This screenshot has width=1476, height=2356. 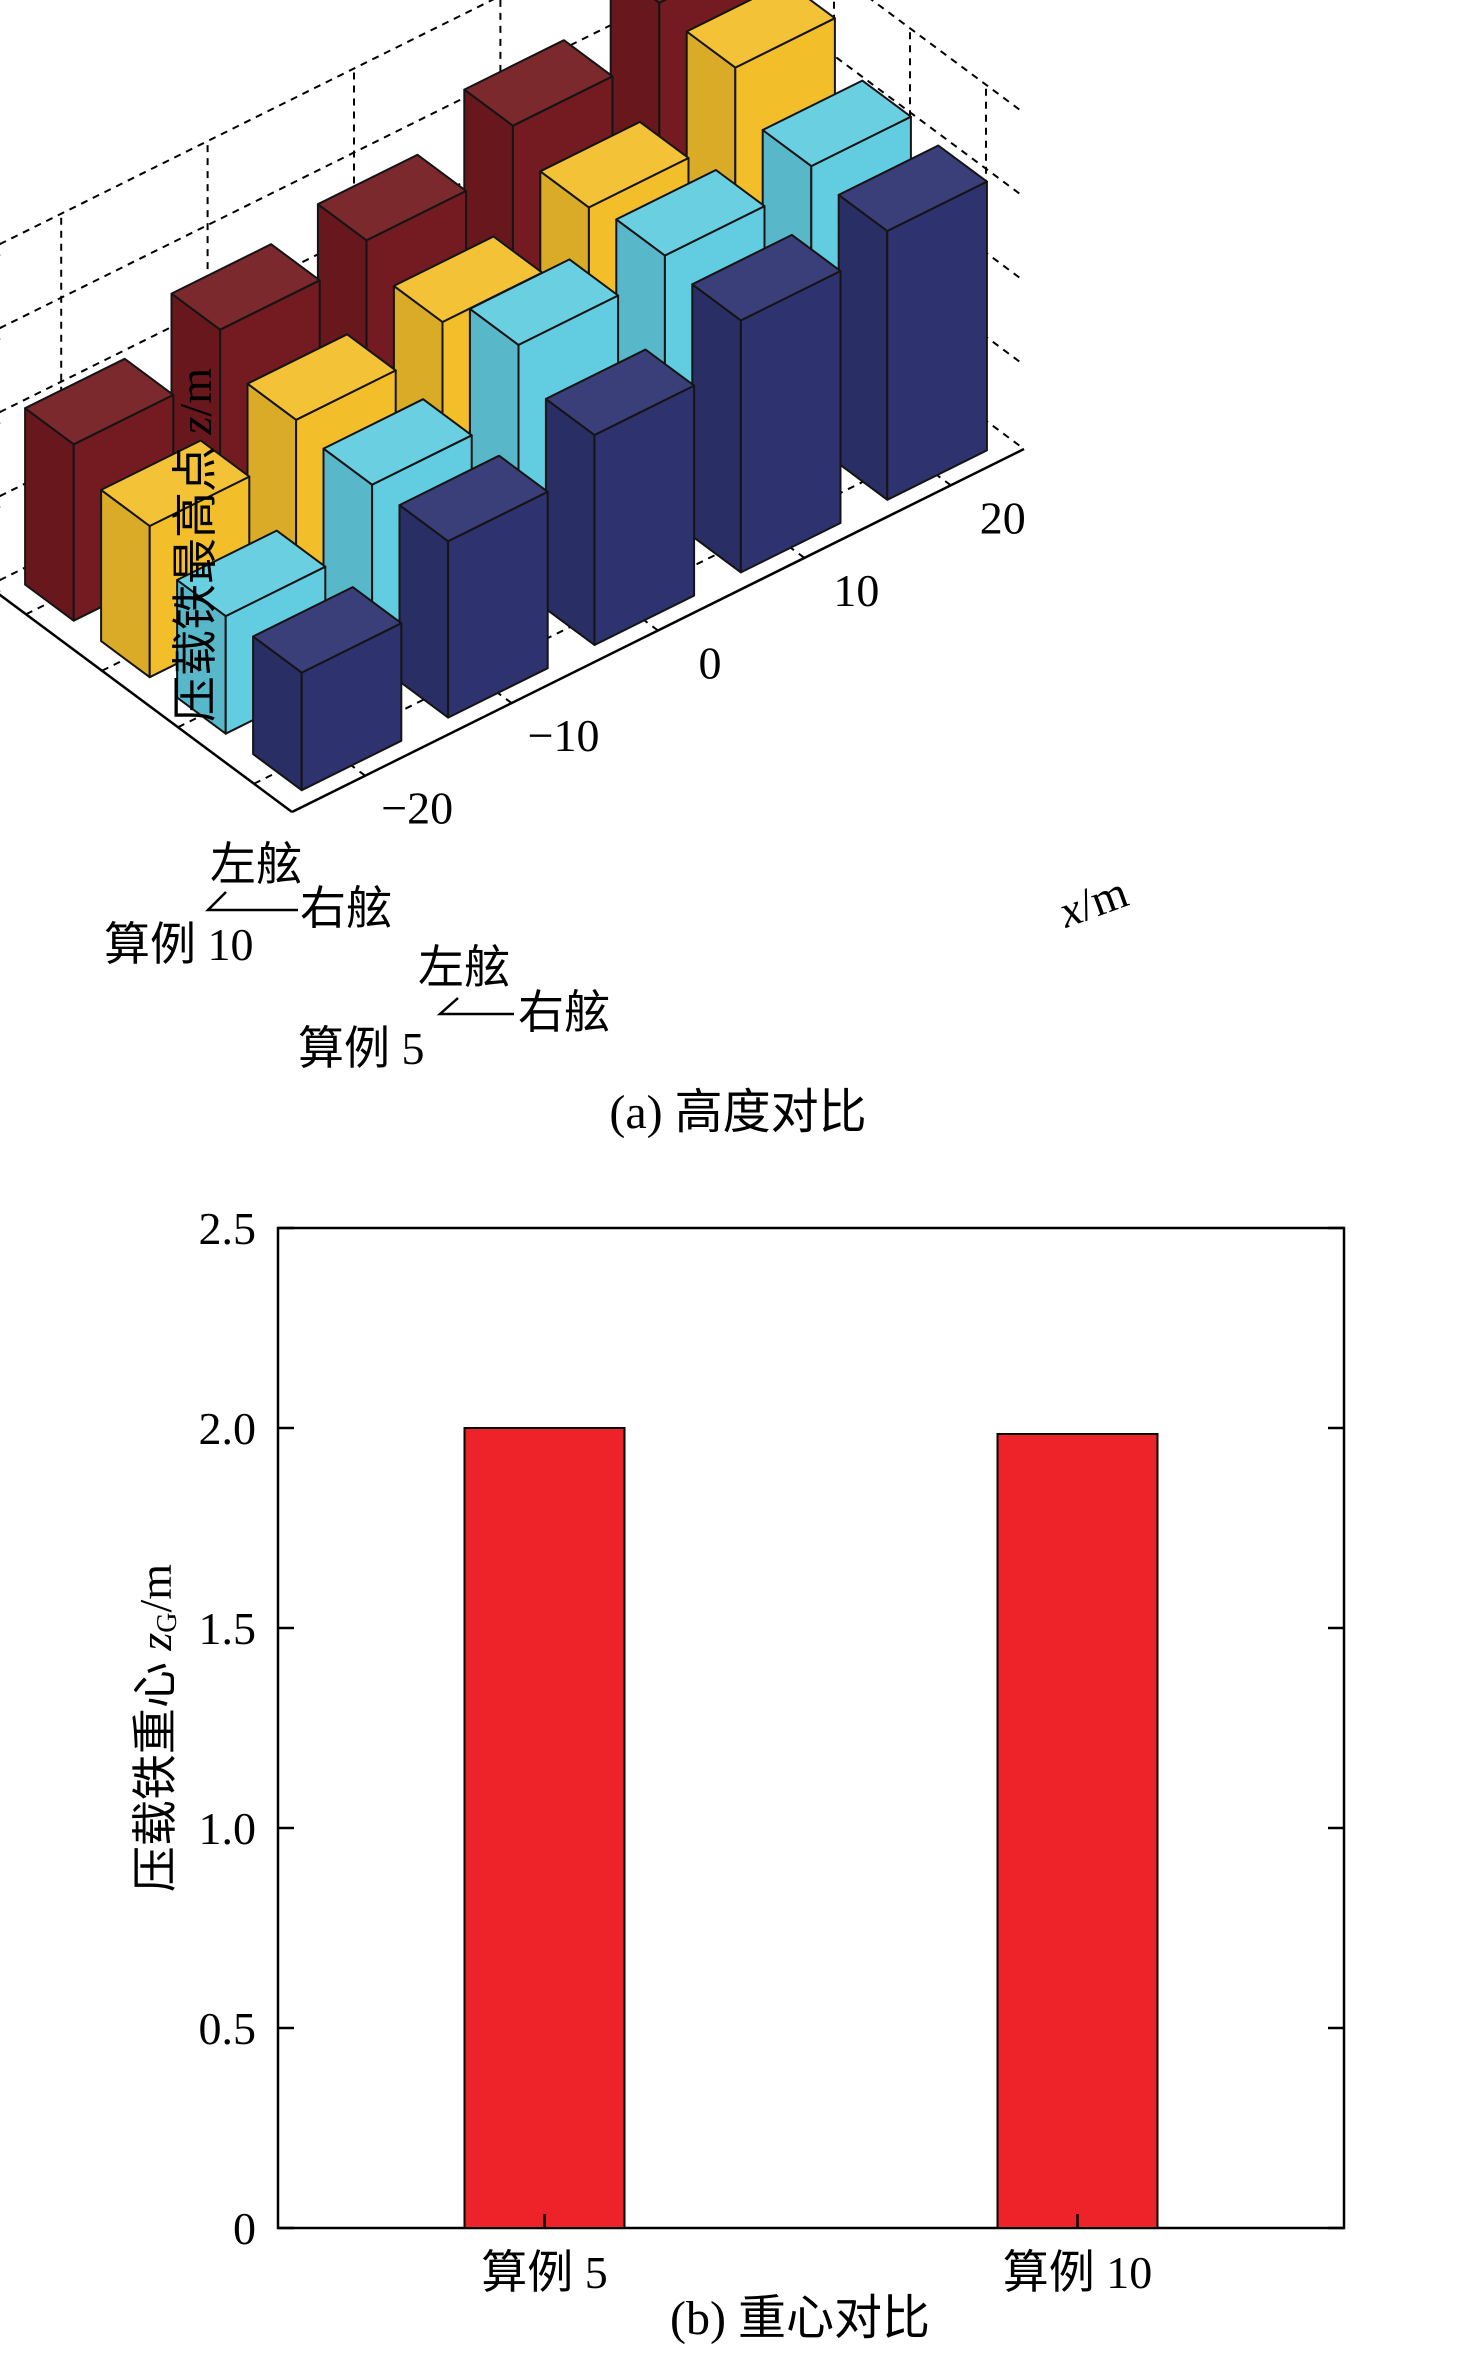 What do you see at coordinates (244, 2228) in the screenshot?
I see `chart-b-y-tick-label: 0` at bounding box center [244, 2228].